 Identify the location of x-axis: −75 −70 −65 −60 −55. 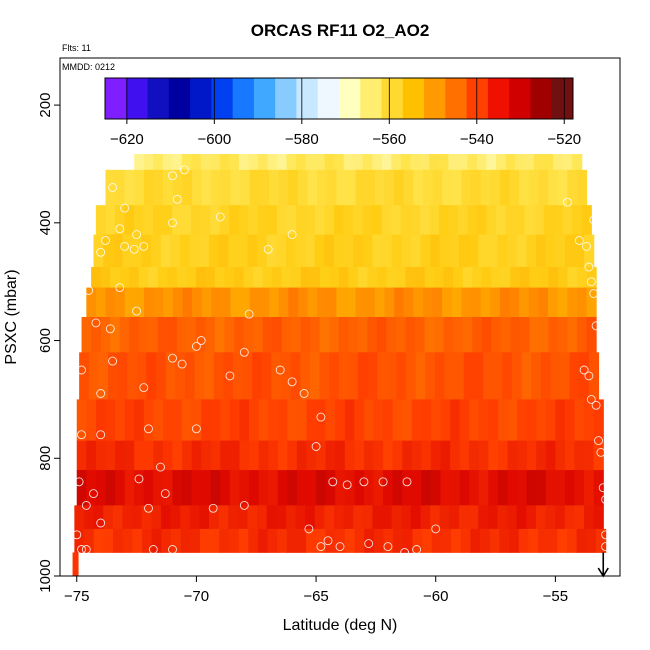
(316, 590).